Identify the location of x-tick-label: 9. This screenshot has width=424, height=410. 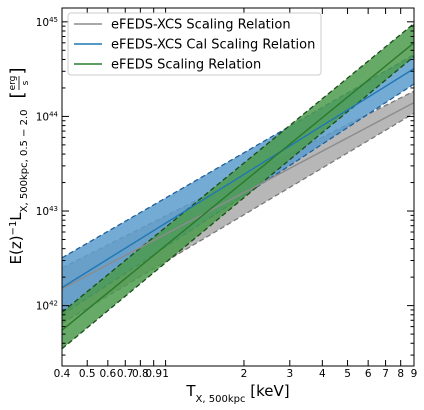
(414, 374).